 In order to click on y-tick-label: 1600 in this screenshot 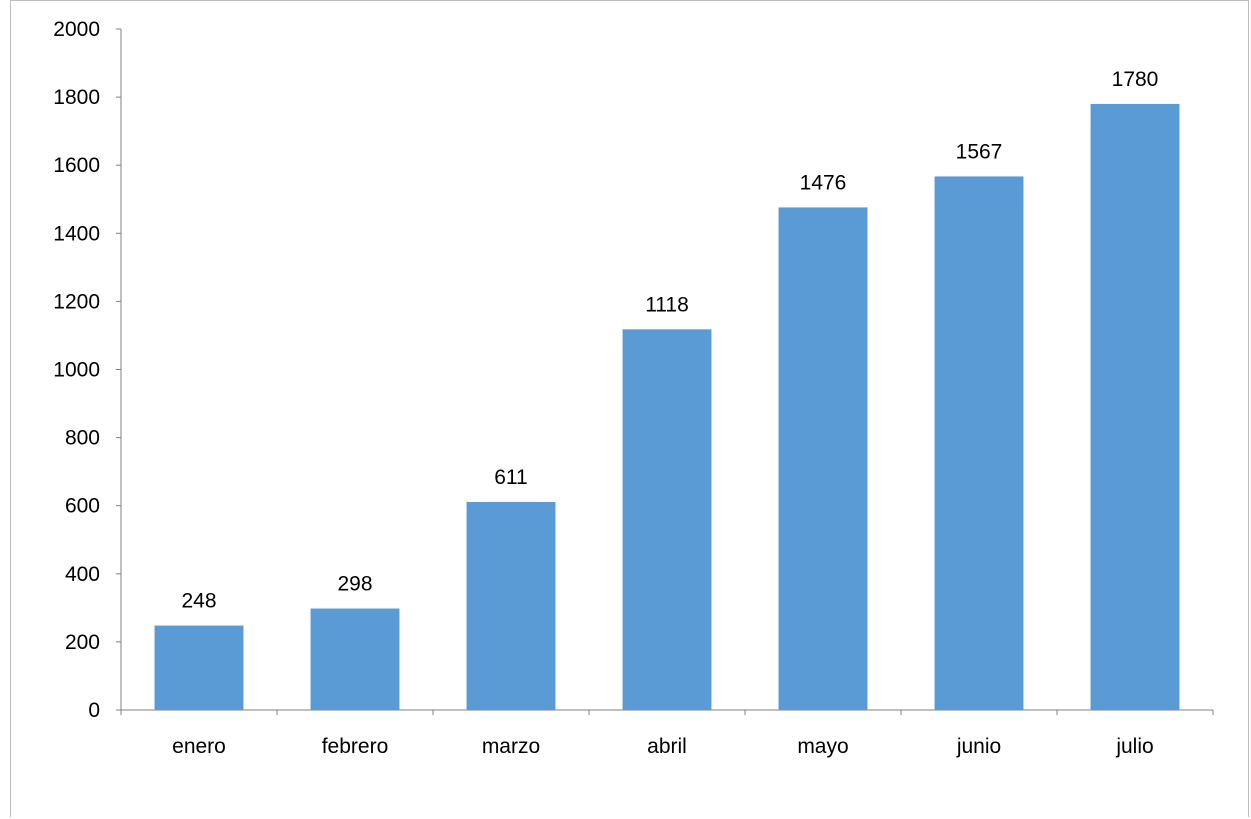, I will do `click(76, 165)`.